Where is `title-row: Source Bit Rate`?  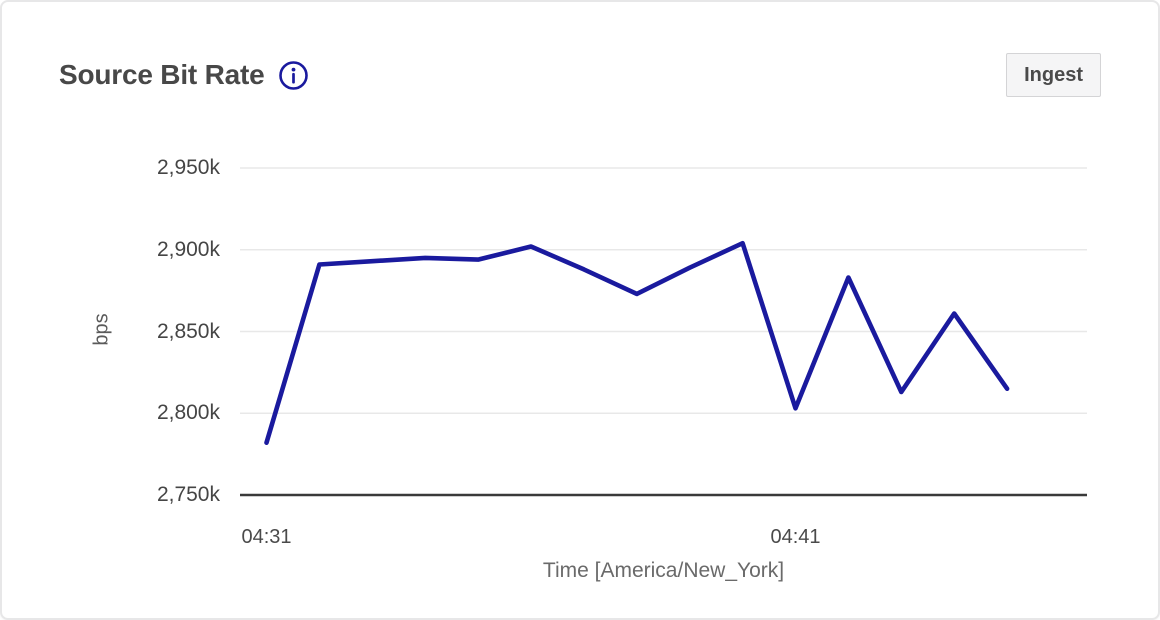
title-row: Source Bit Rate is located at coordinates (184, 75).